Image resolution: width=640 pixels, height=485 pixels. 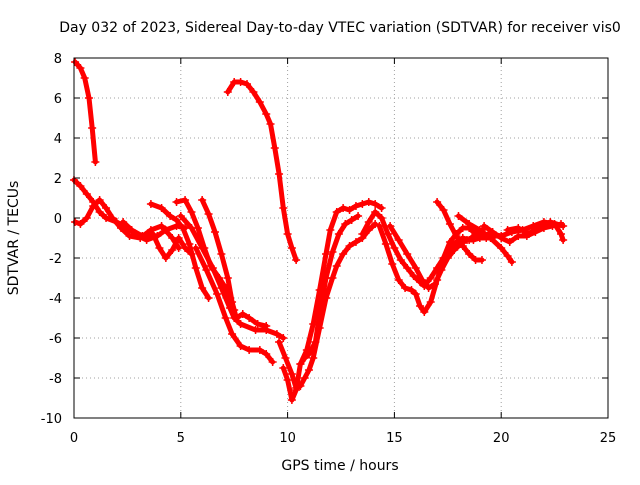 I want to click on y-tick-label: -10, so click(x=51, y=419).